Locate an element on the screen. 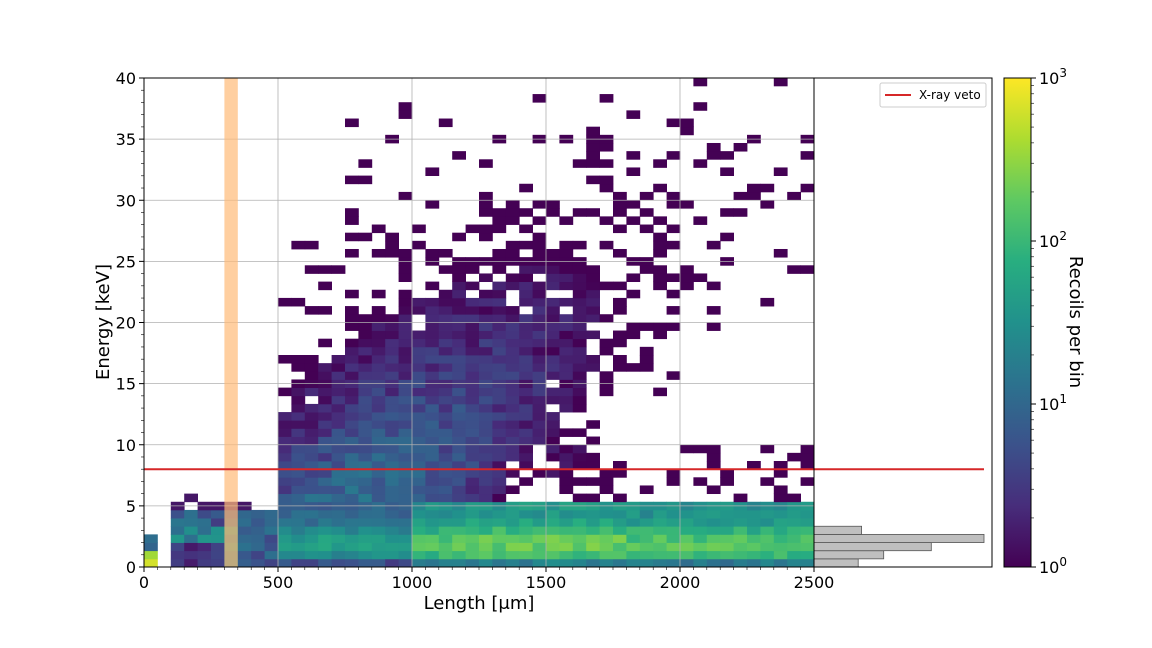 The image size is (1152, 648). y-tick-label: 35 is located at coordinates (126, 139).